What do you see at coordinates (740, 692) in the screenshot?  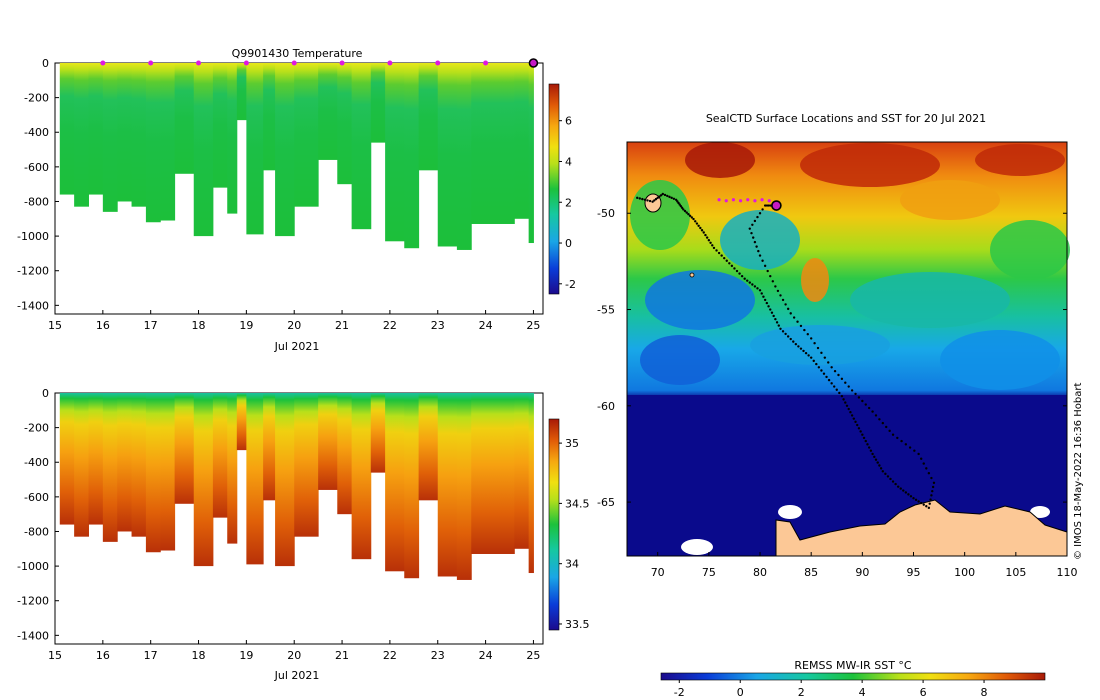 I see `sst-colorbar-tick-label: 0` at bounding box center [740, 692].